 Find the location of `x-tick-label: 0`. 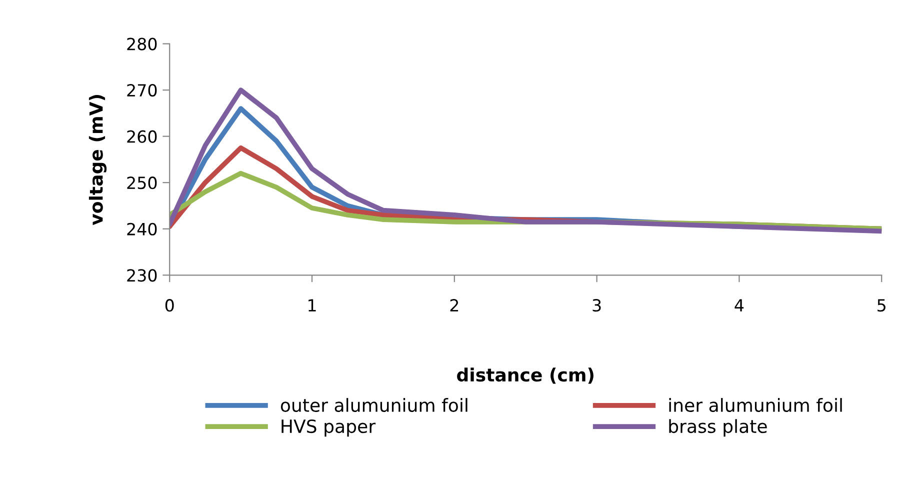

x-tick-label: 0 is located at coordinates (169, 305).